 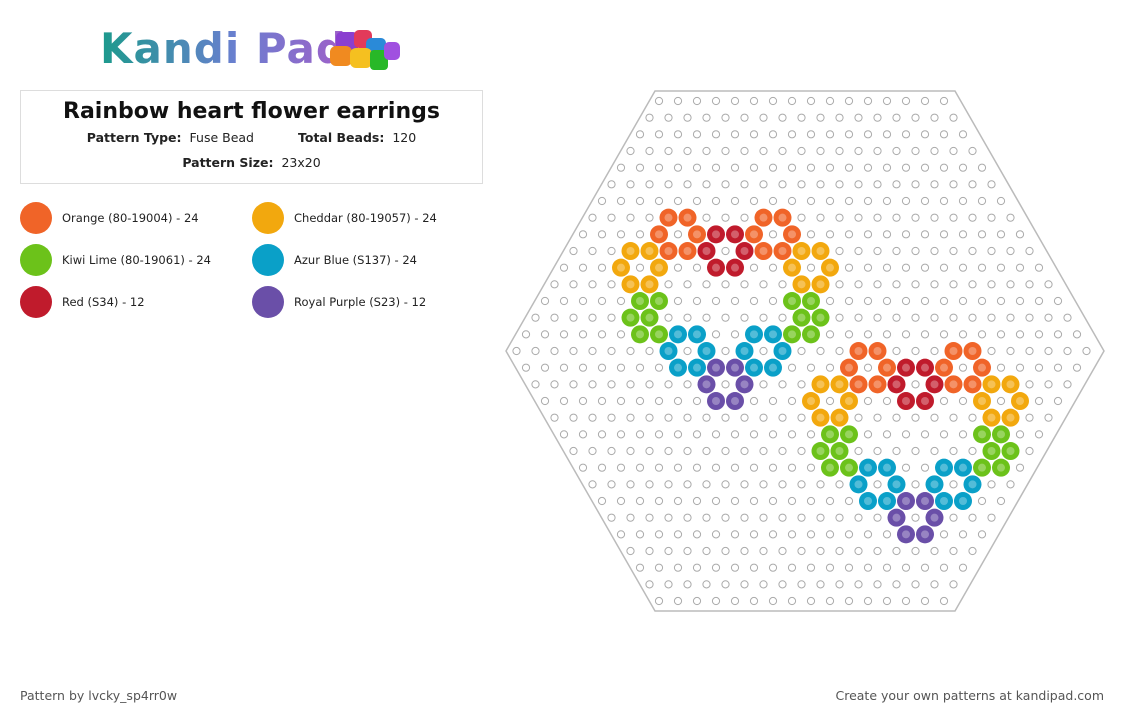 I want to click on color-swatch, so click(x=36, y=218).